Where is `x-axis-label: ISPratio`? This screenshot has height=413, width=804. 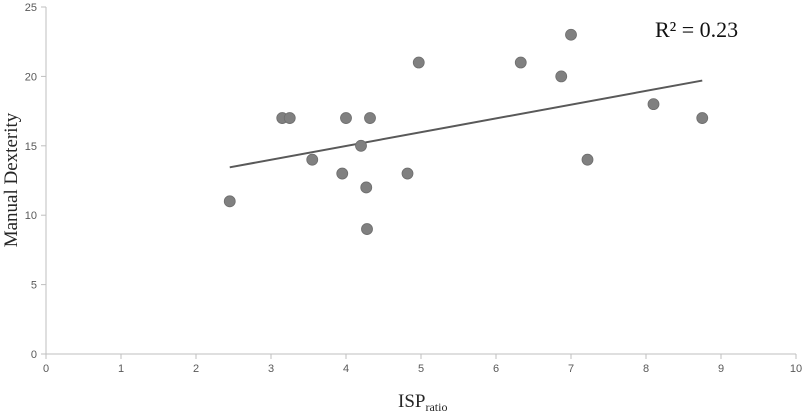
x-axis-label: ISPratio is located at coordinates (422, 402).